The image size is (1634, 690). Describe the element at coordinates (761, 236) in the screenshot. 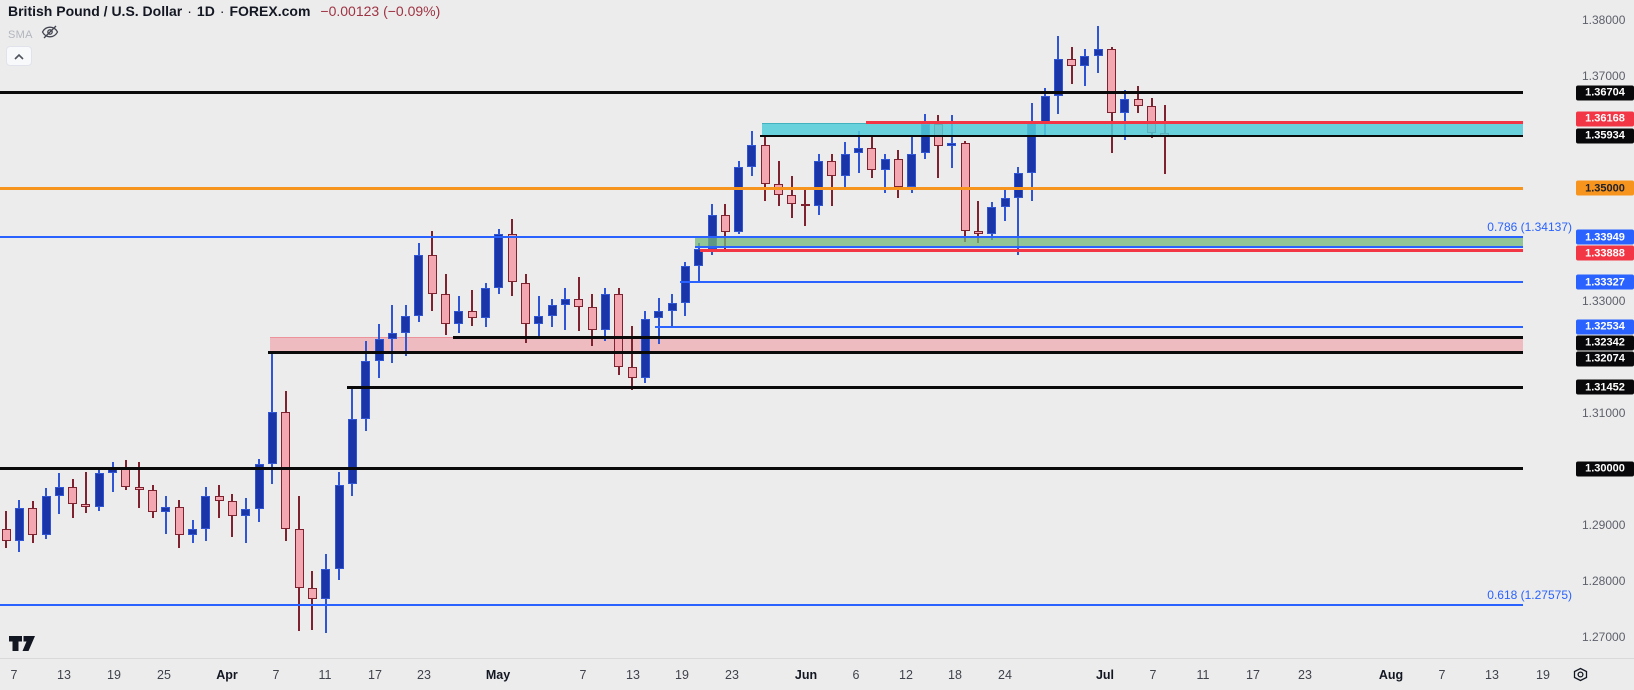

I see `horizontal-line-1.34137` at that location.